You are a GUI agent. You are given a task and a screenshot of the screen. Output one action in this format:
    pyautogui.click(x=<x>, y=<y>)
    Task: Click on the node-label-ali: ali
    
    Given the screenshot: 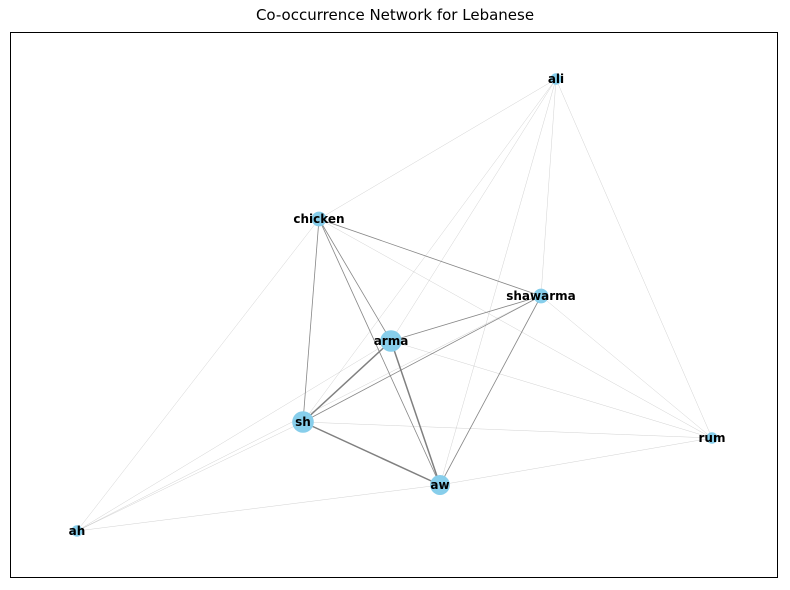 What is the action you would take?
    pyautogui.click(x=556, y=79)
    